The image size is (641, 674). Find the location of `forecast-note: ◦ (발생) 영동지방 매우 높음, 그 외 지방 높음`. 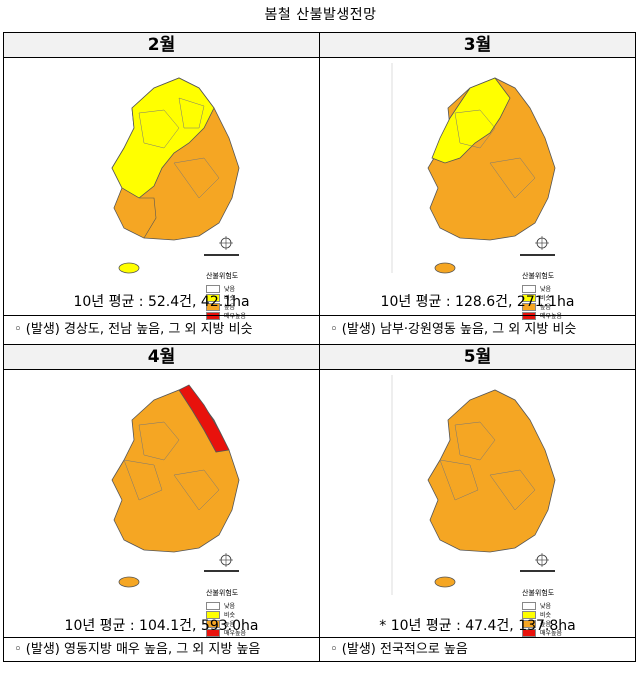

forecast-note: ◦ (발생) 영동지방 매우 높음, 그 외 지방 높음 is located at coordinates (161, 649).